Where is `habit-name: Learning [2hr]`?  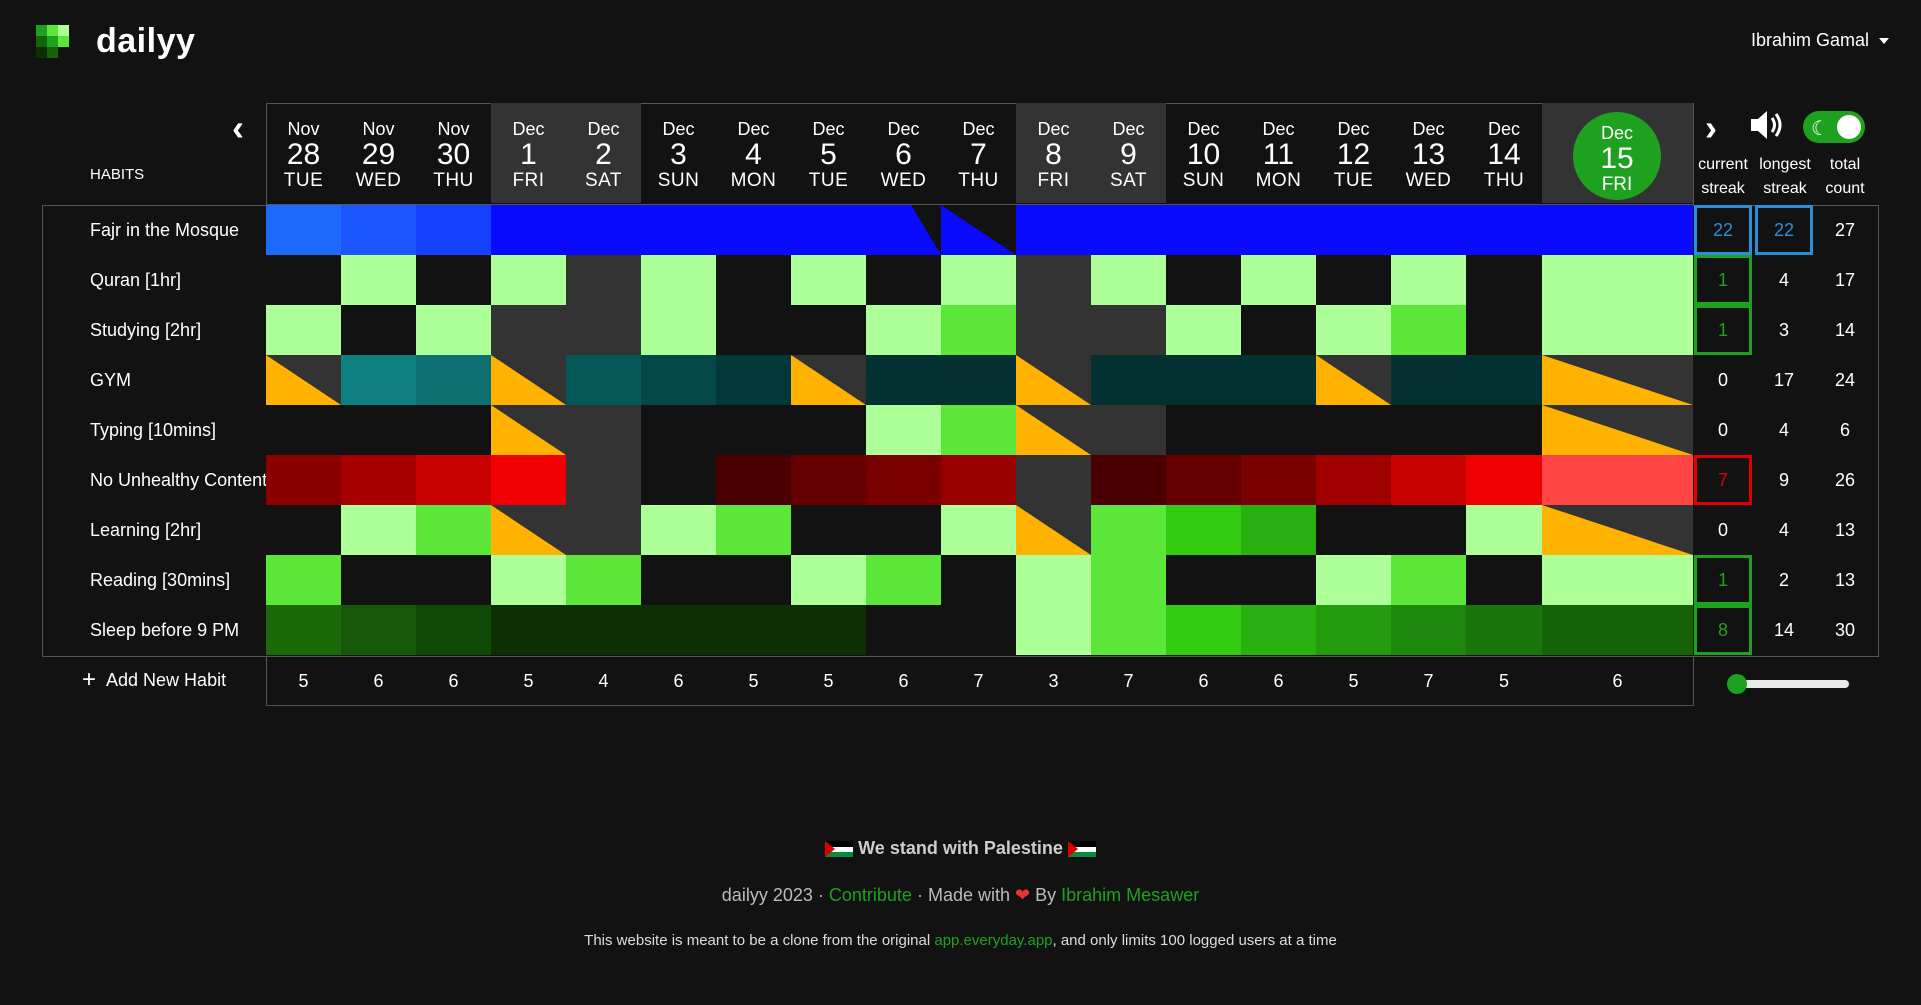 habit-name: Learning [2hr] is located at coordinates (146, 529).